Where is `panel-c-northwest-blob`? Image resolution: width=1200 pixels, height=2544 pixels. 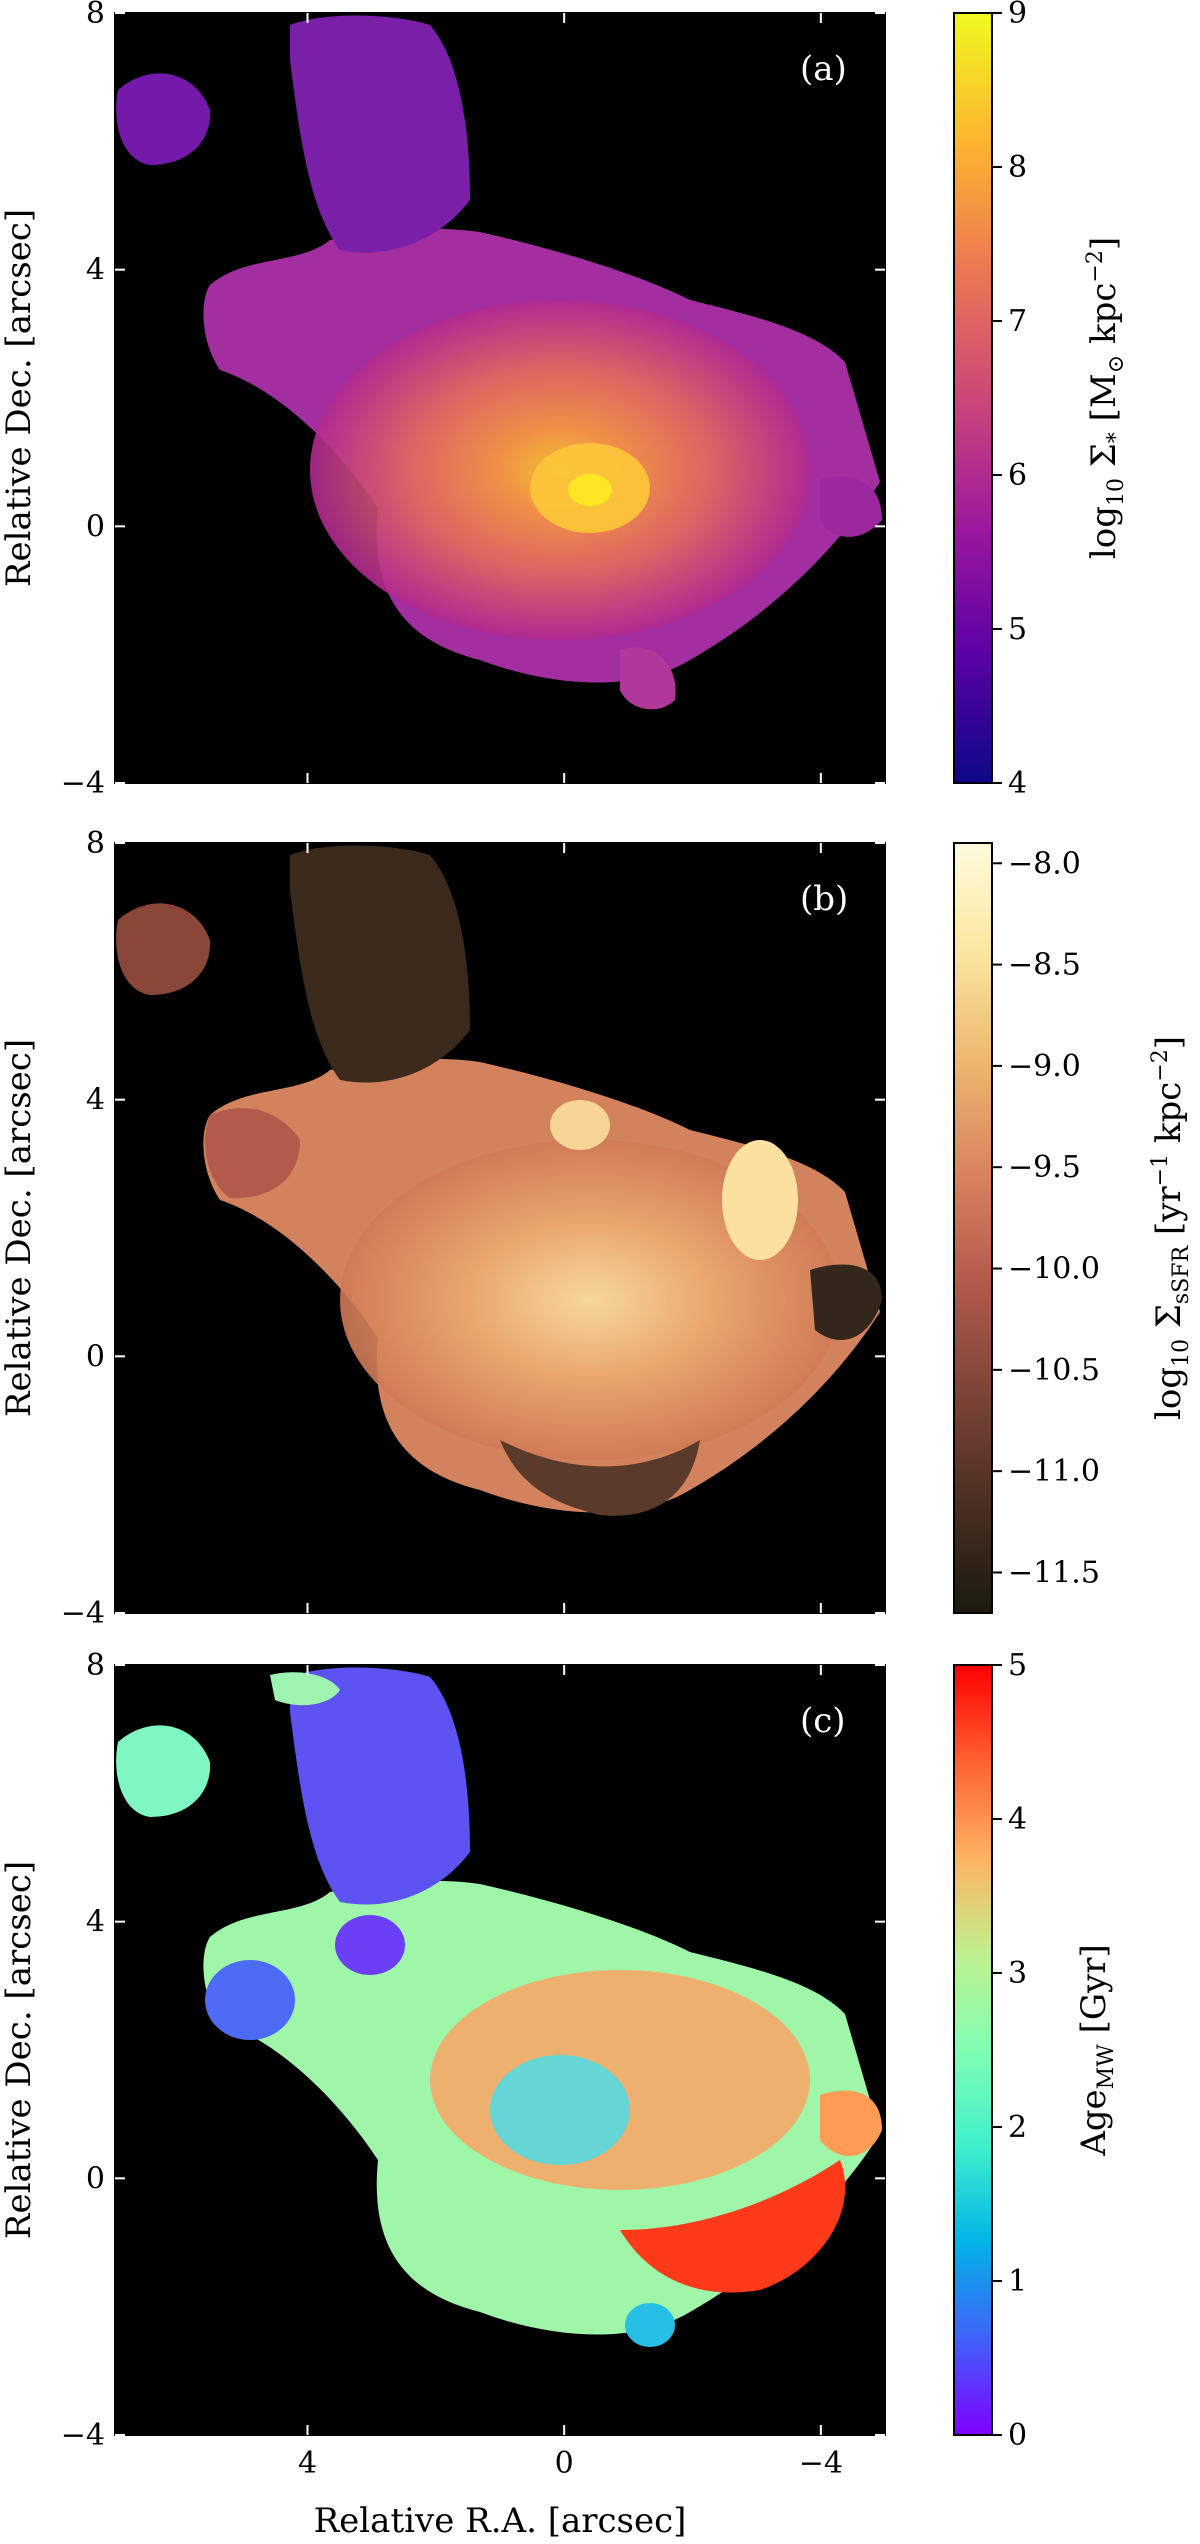
panel-c-northwest-blob is located at coordinates (163, 1771).